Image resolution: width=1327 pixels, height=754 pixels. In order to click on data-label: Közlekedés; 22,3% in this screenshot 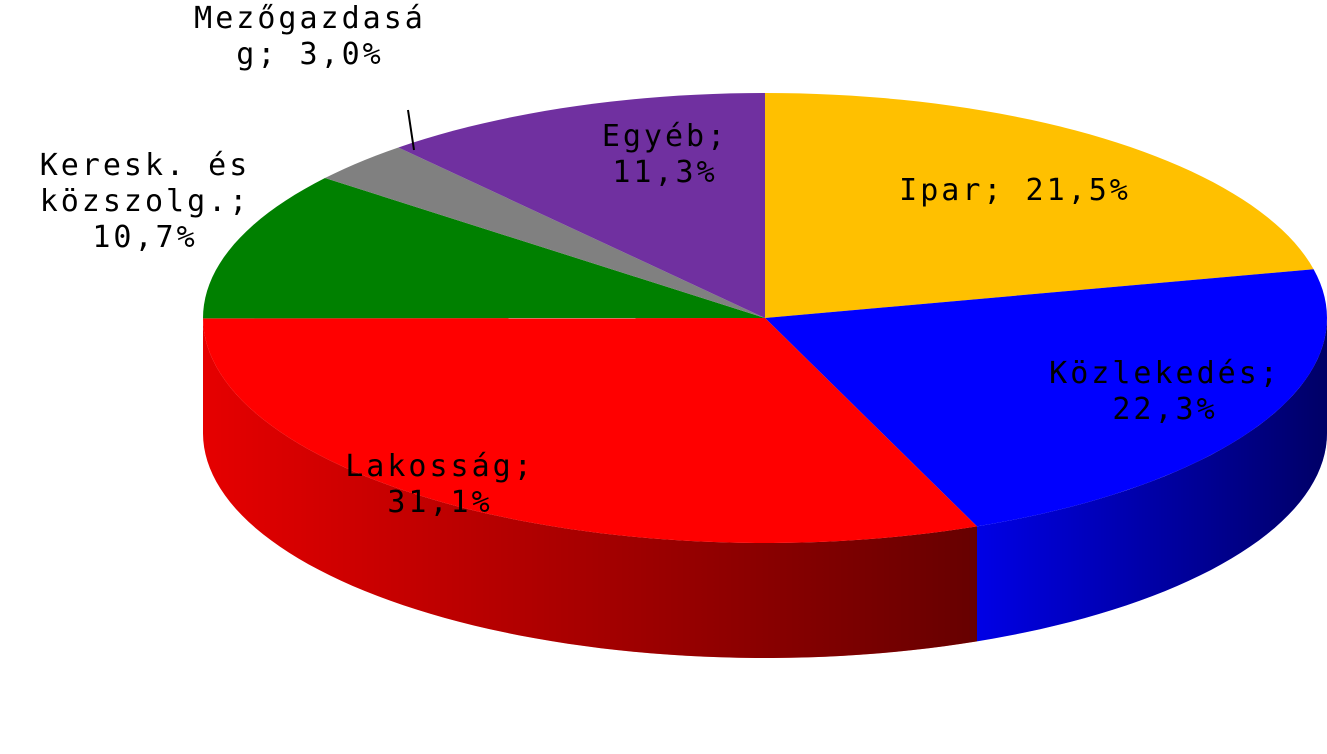, I will do `click(1165, 391)`.